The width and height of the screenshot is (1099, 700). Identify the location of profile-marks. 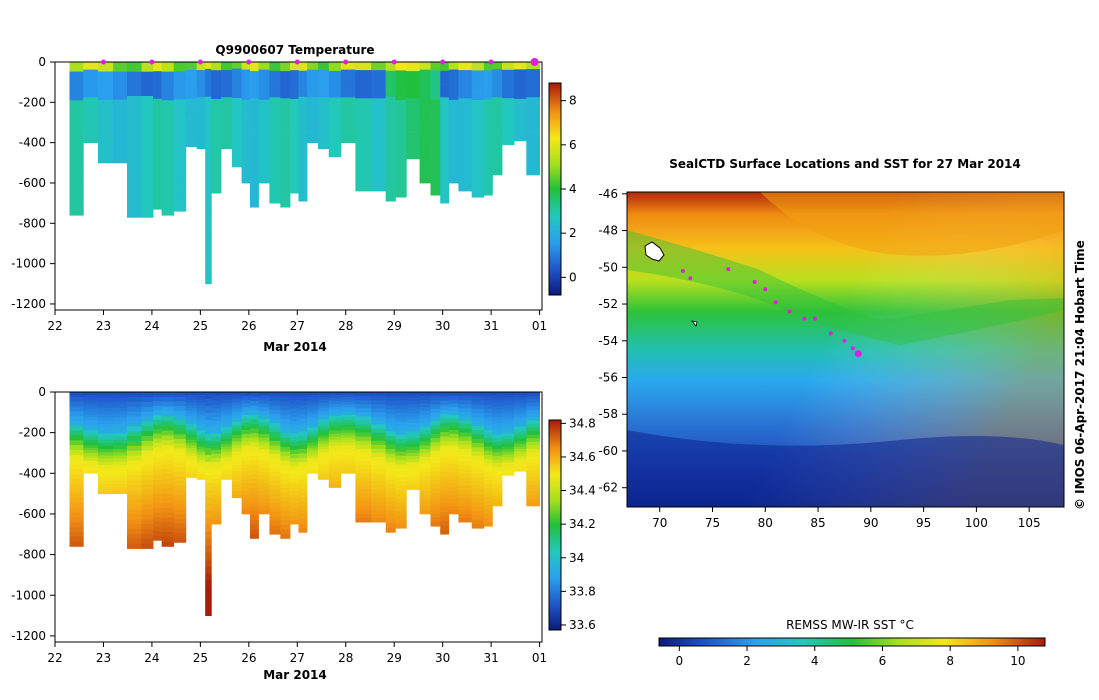
(320, 62).